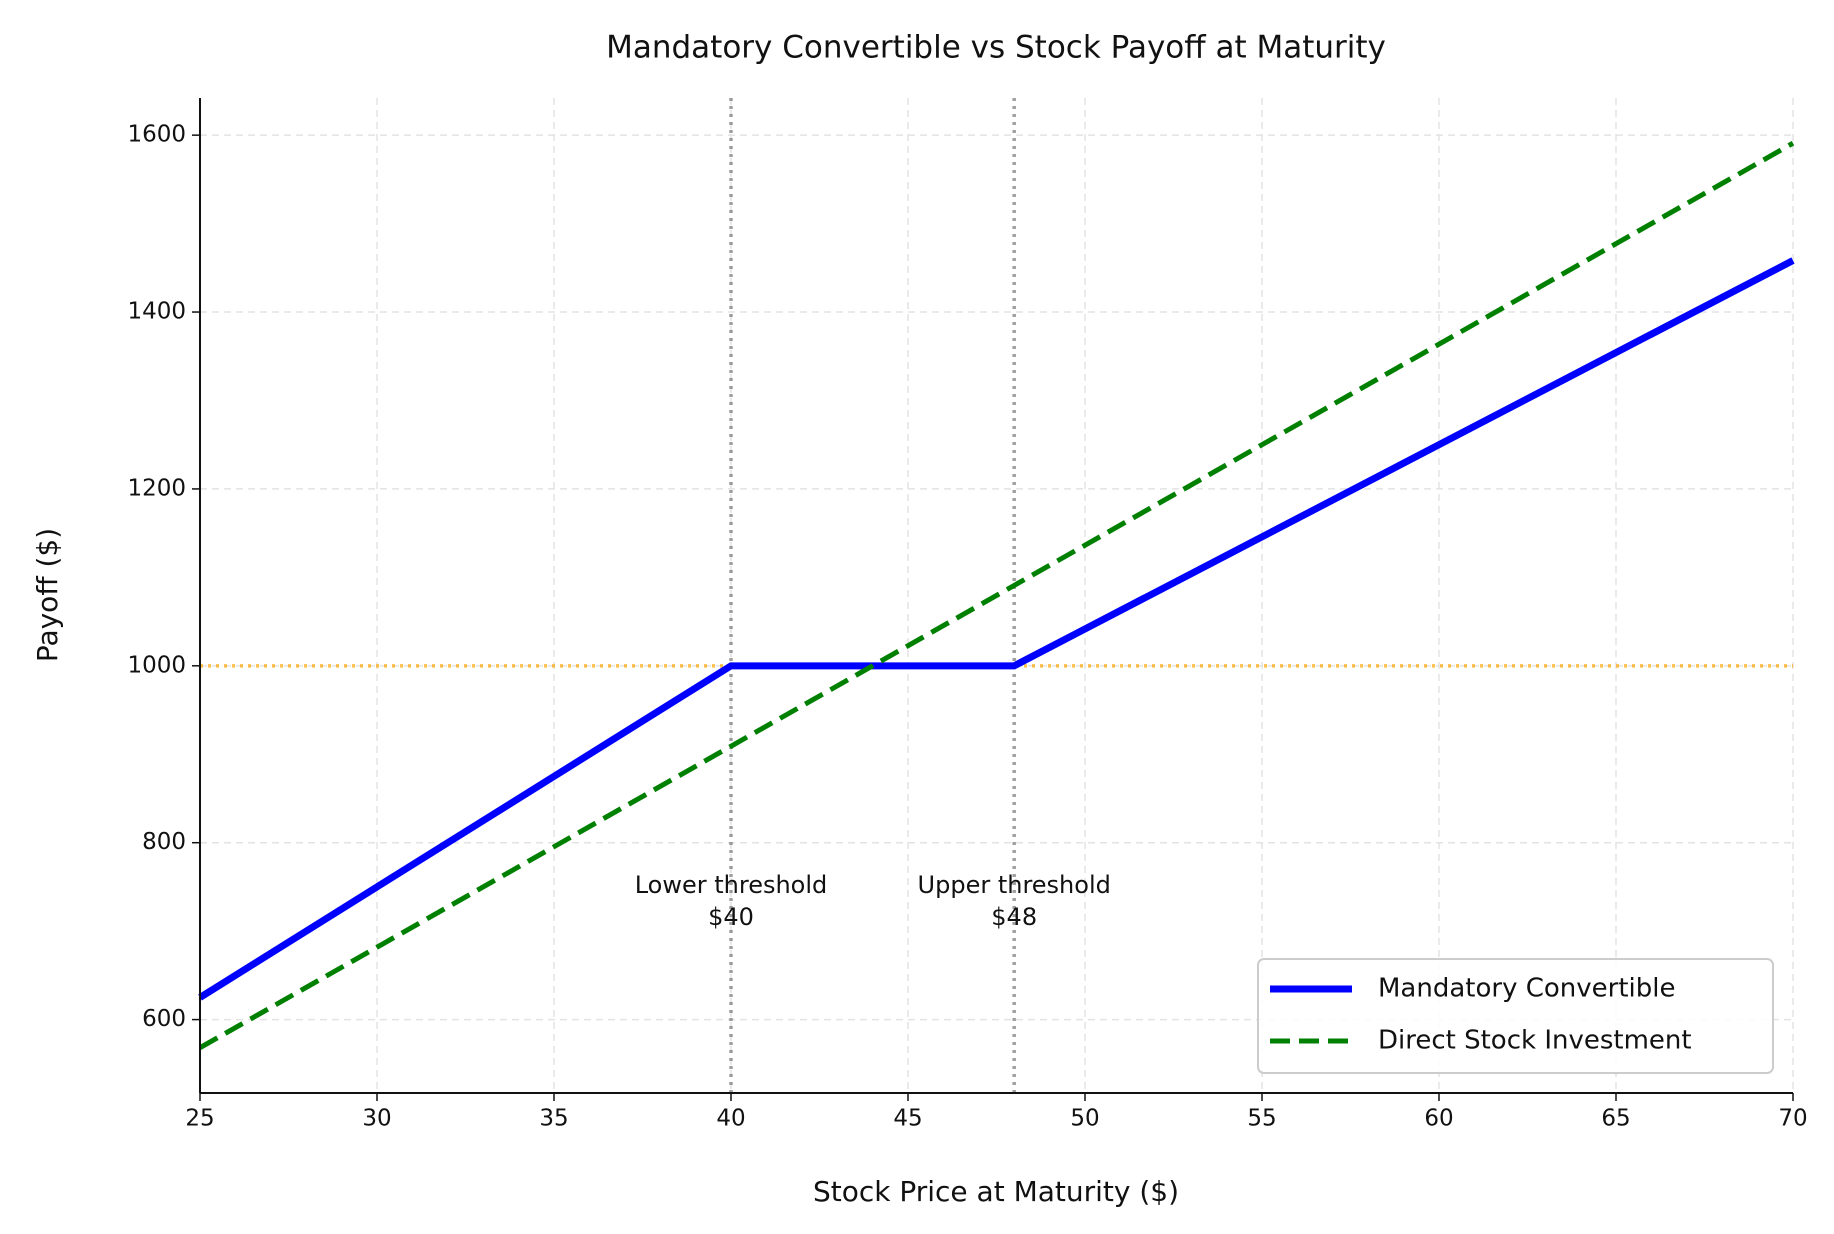 This screenshot has height=1234, width=1834. Describe the element at coordinates (156, 665) in the screenshot. I see `y-tick-label: 1000` at that location.